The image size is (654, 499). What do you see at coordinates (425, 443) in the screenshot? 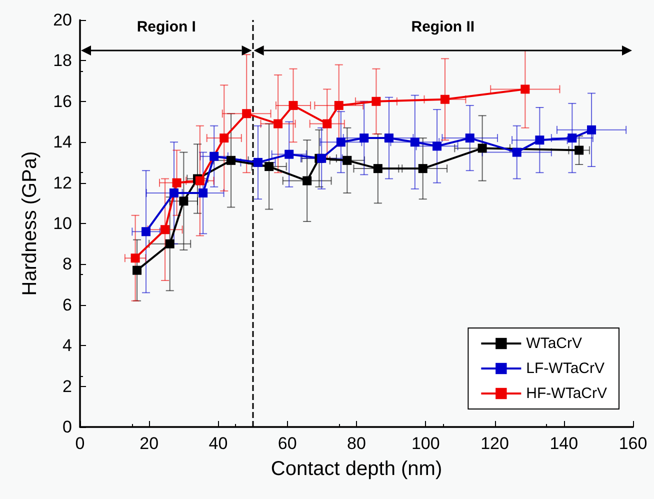
I see `x-tick-label: 100` at bounding box center [425, 443].